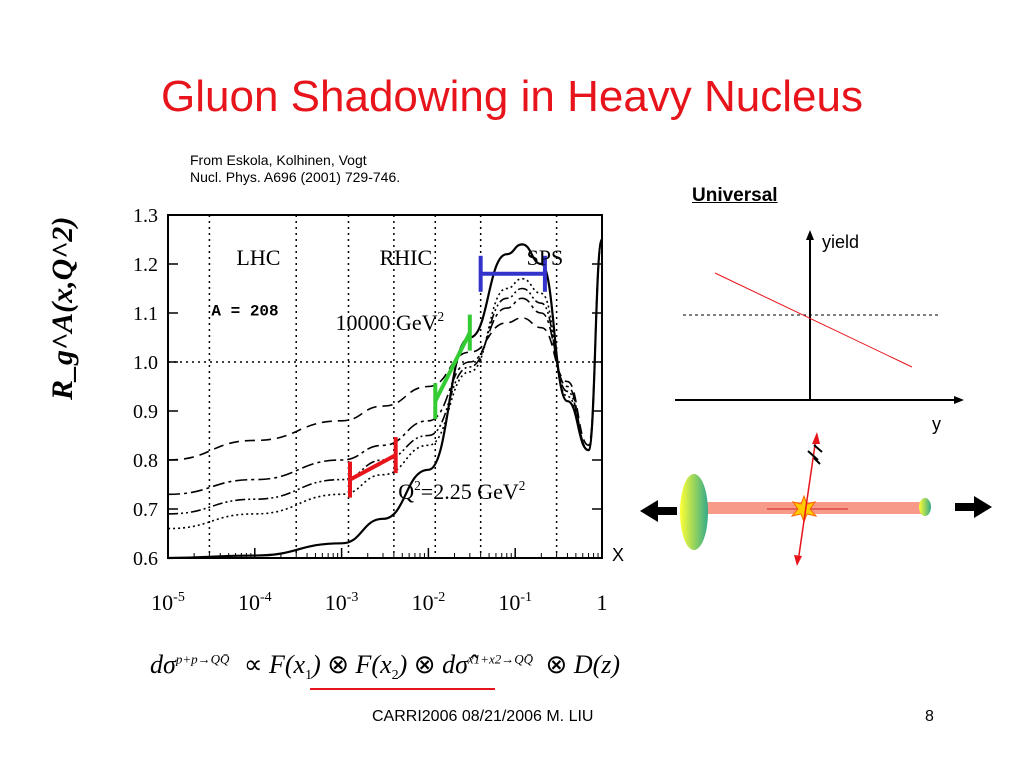 The height and width of the screenshot is (768, 1024). I want to click on formula-otimes-1: ⊗, so click(338, 664).